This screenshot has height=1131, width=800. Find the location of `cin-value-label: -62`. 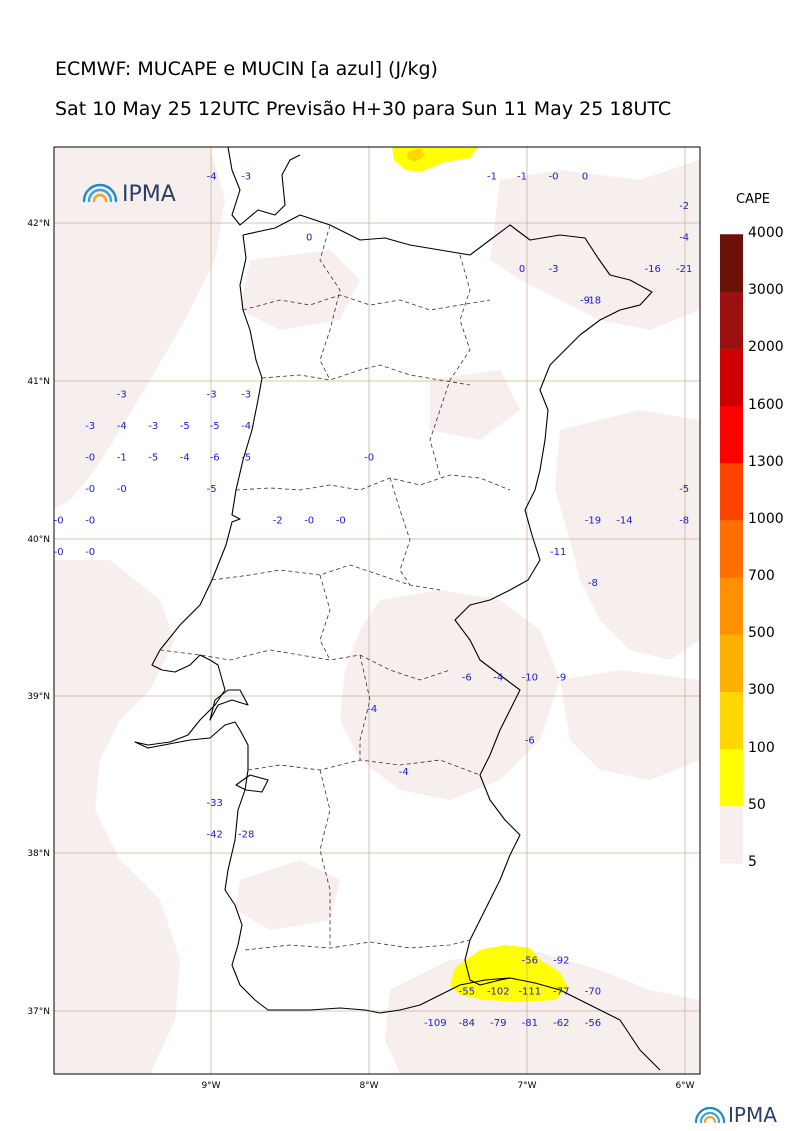

cin-value-label: -62 is located at coordinates (561, 1023).